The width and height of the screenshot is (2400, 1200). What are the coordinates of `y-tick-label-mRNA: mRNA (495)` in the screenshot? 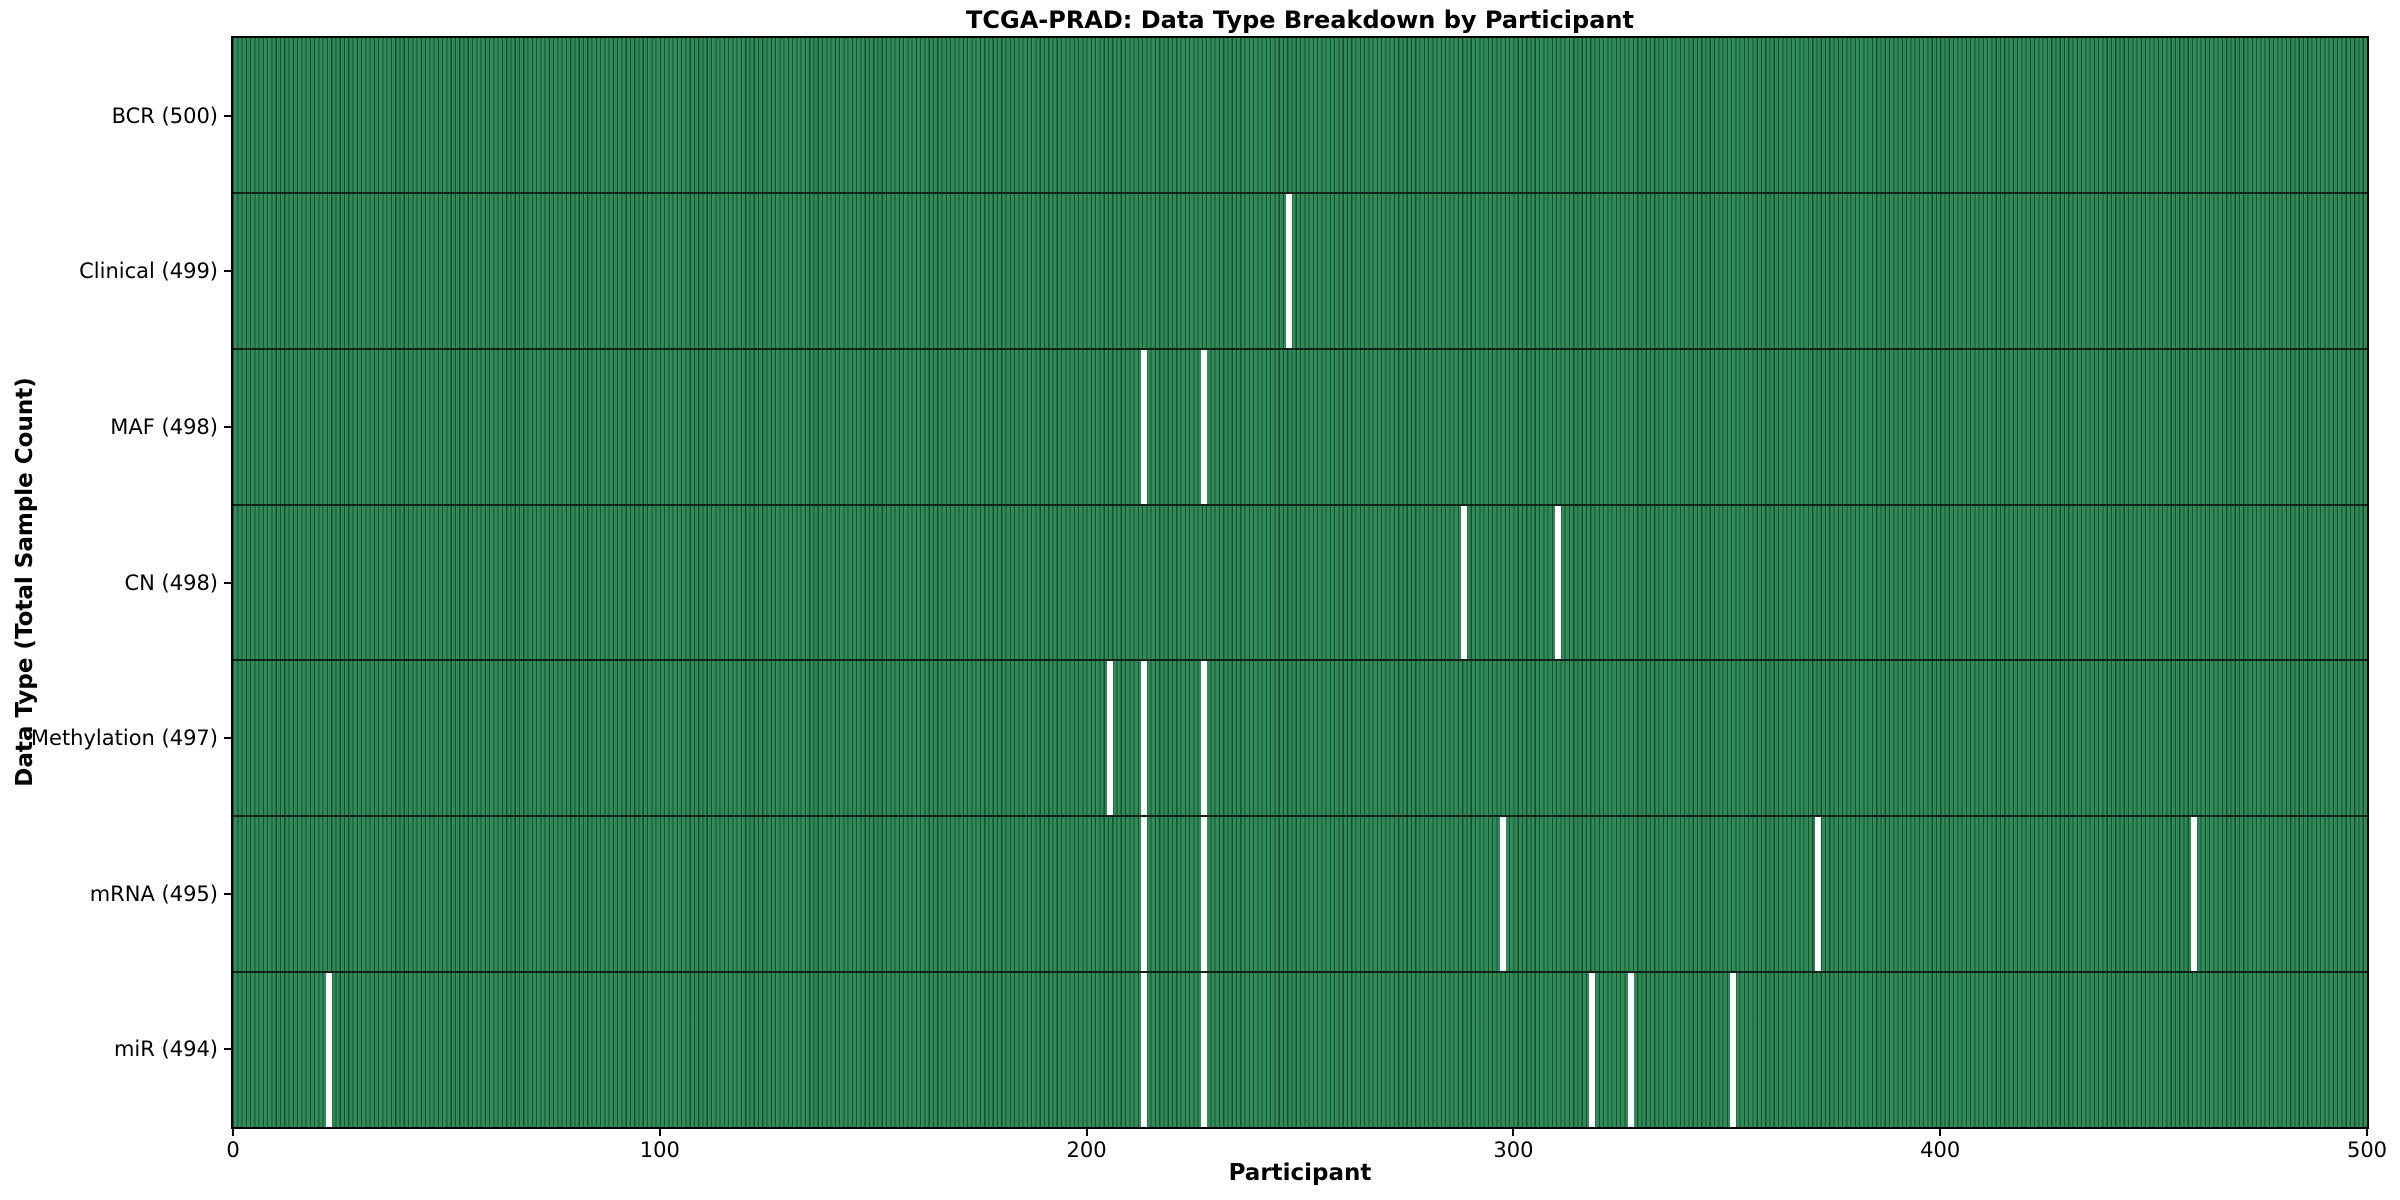 It's located at (153, 893).